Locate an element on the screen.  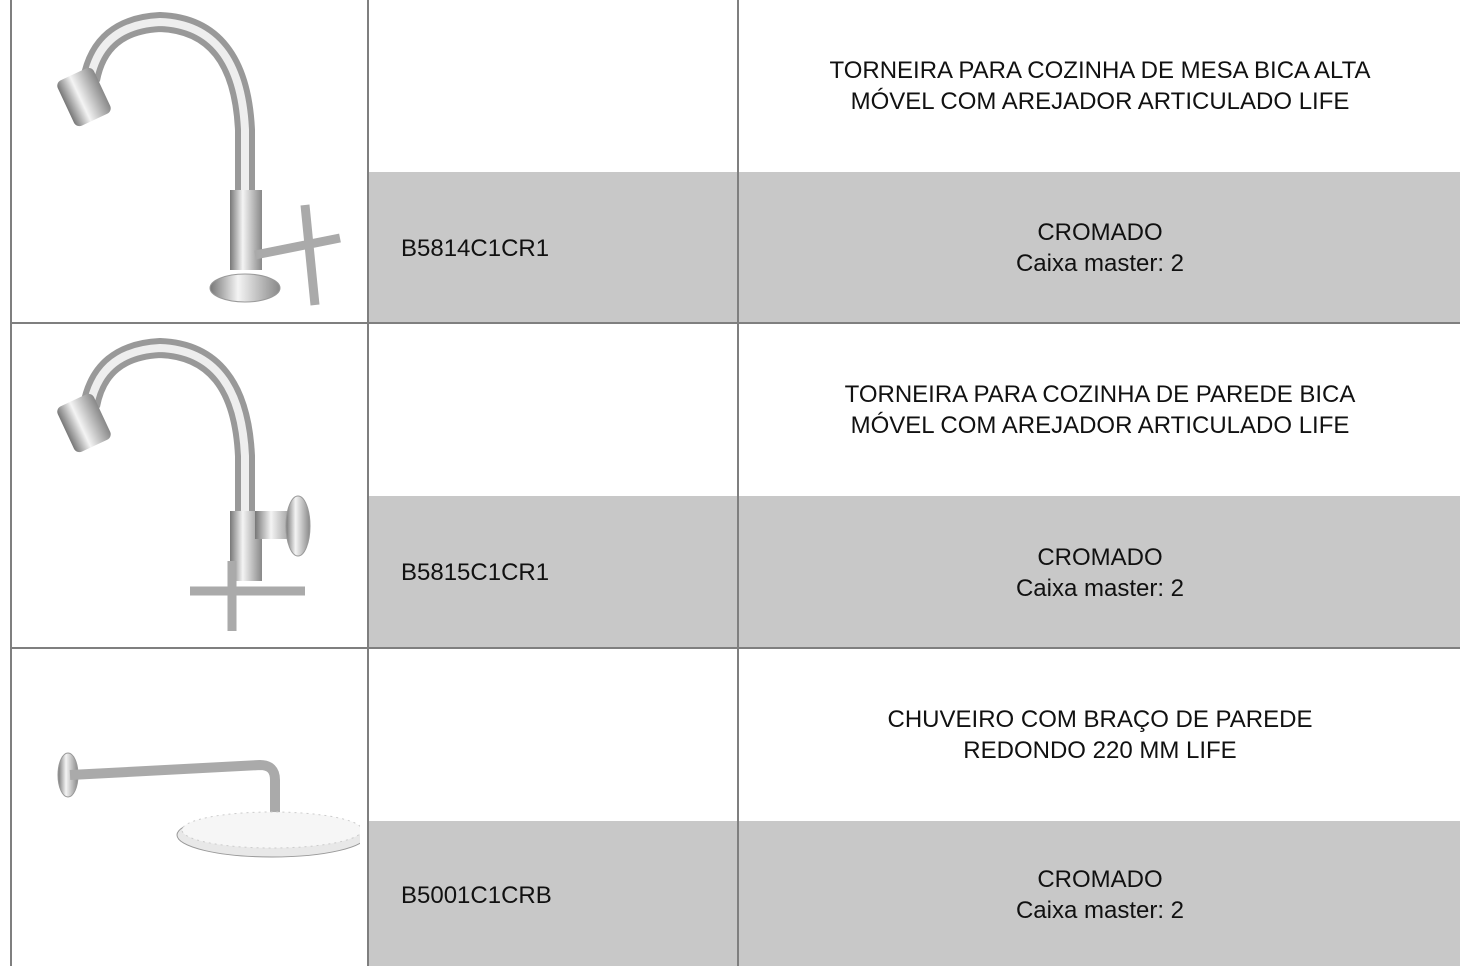
product-code: B5814C1CR1 is located at coordinates (475, 248).